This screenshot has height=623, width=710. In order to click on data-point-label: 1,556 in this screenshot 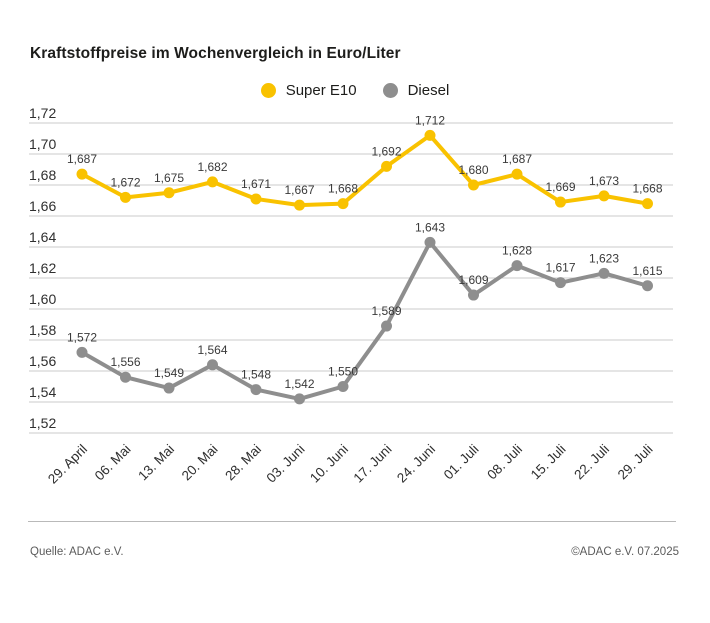, I will do `click(125, 362)`.